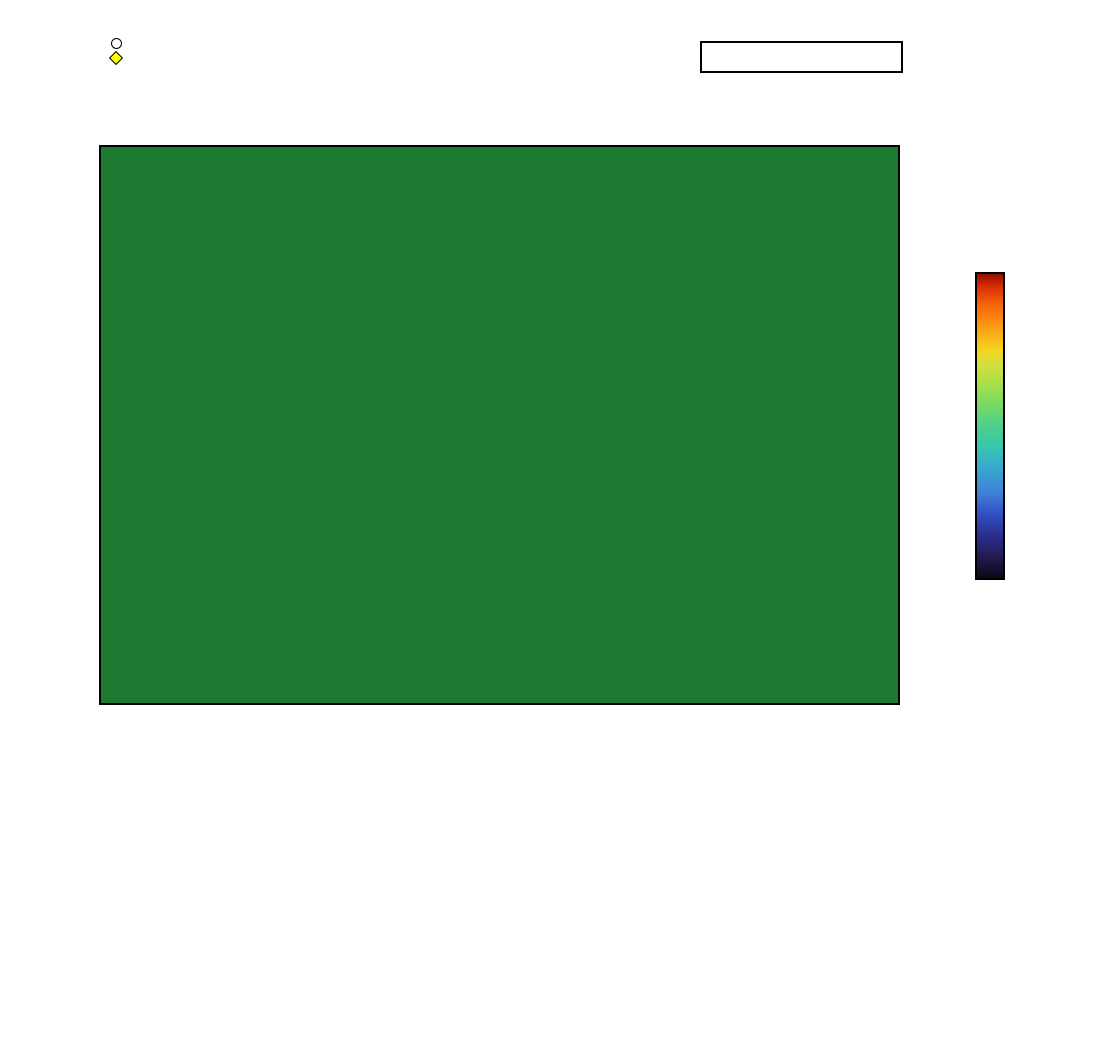  I want to click on diamond-marker-icon, so click(117, 57).